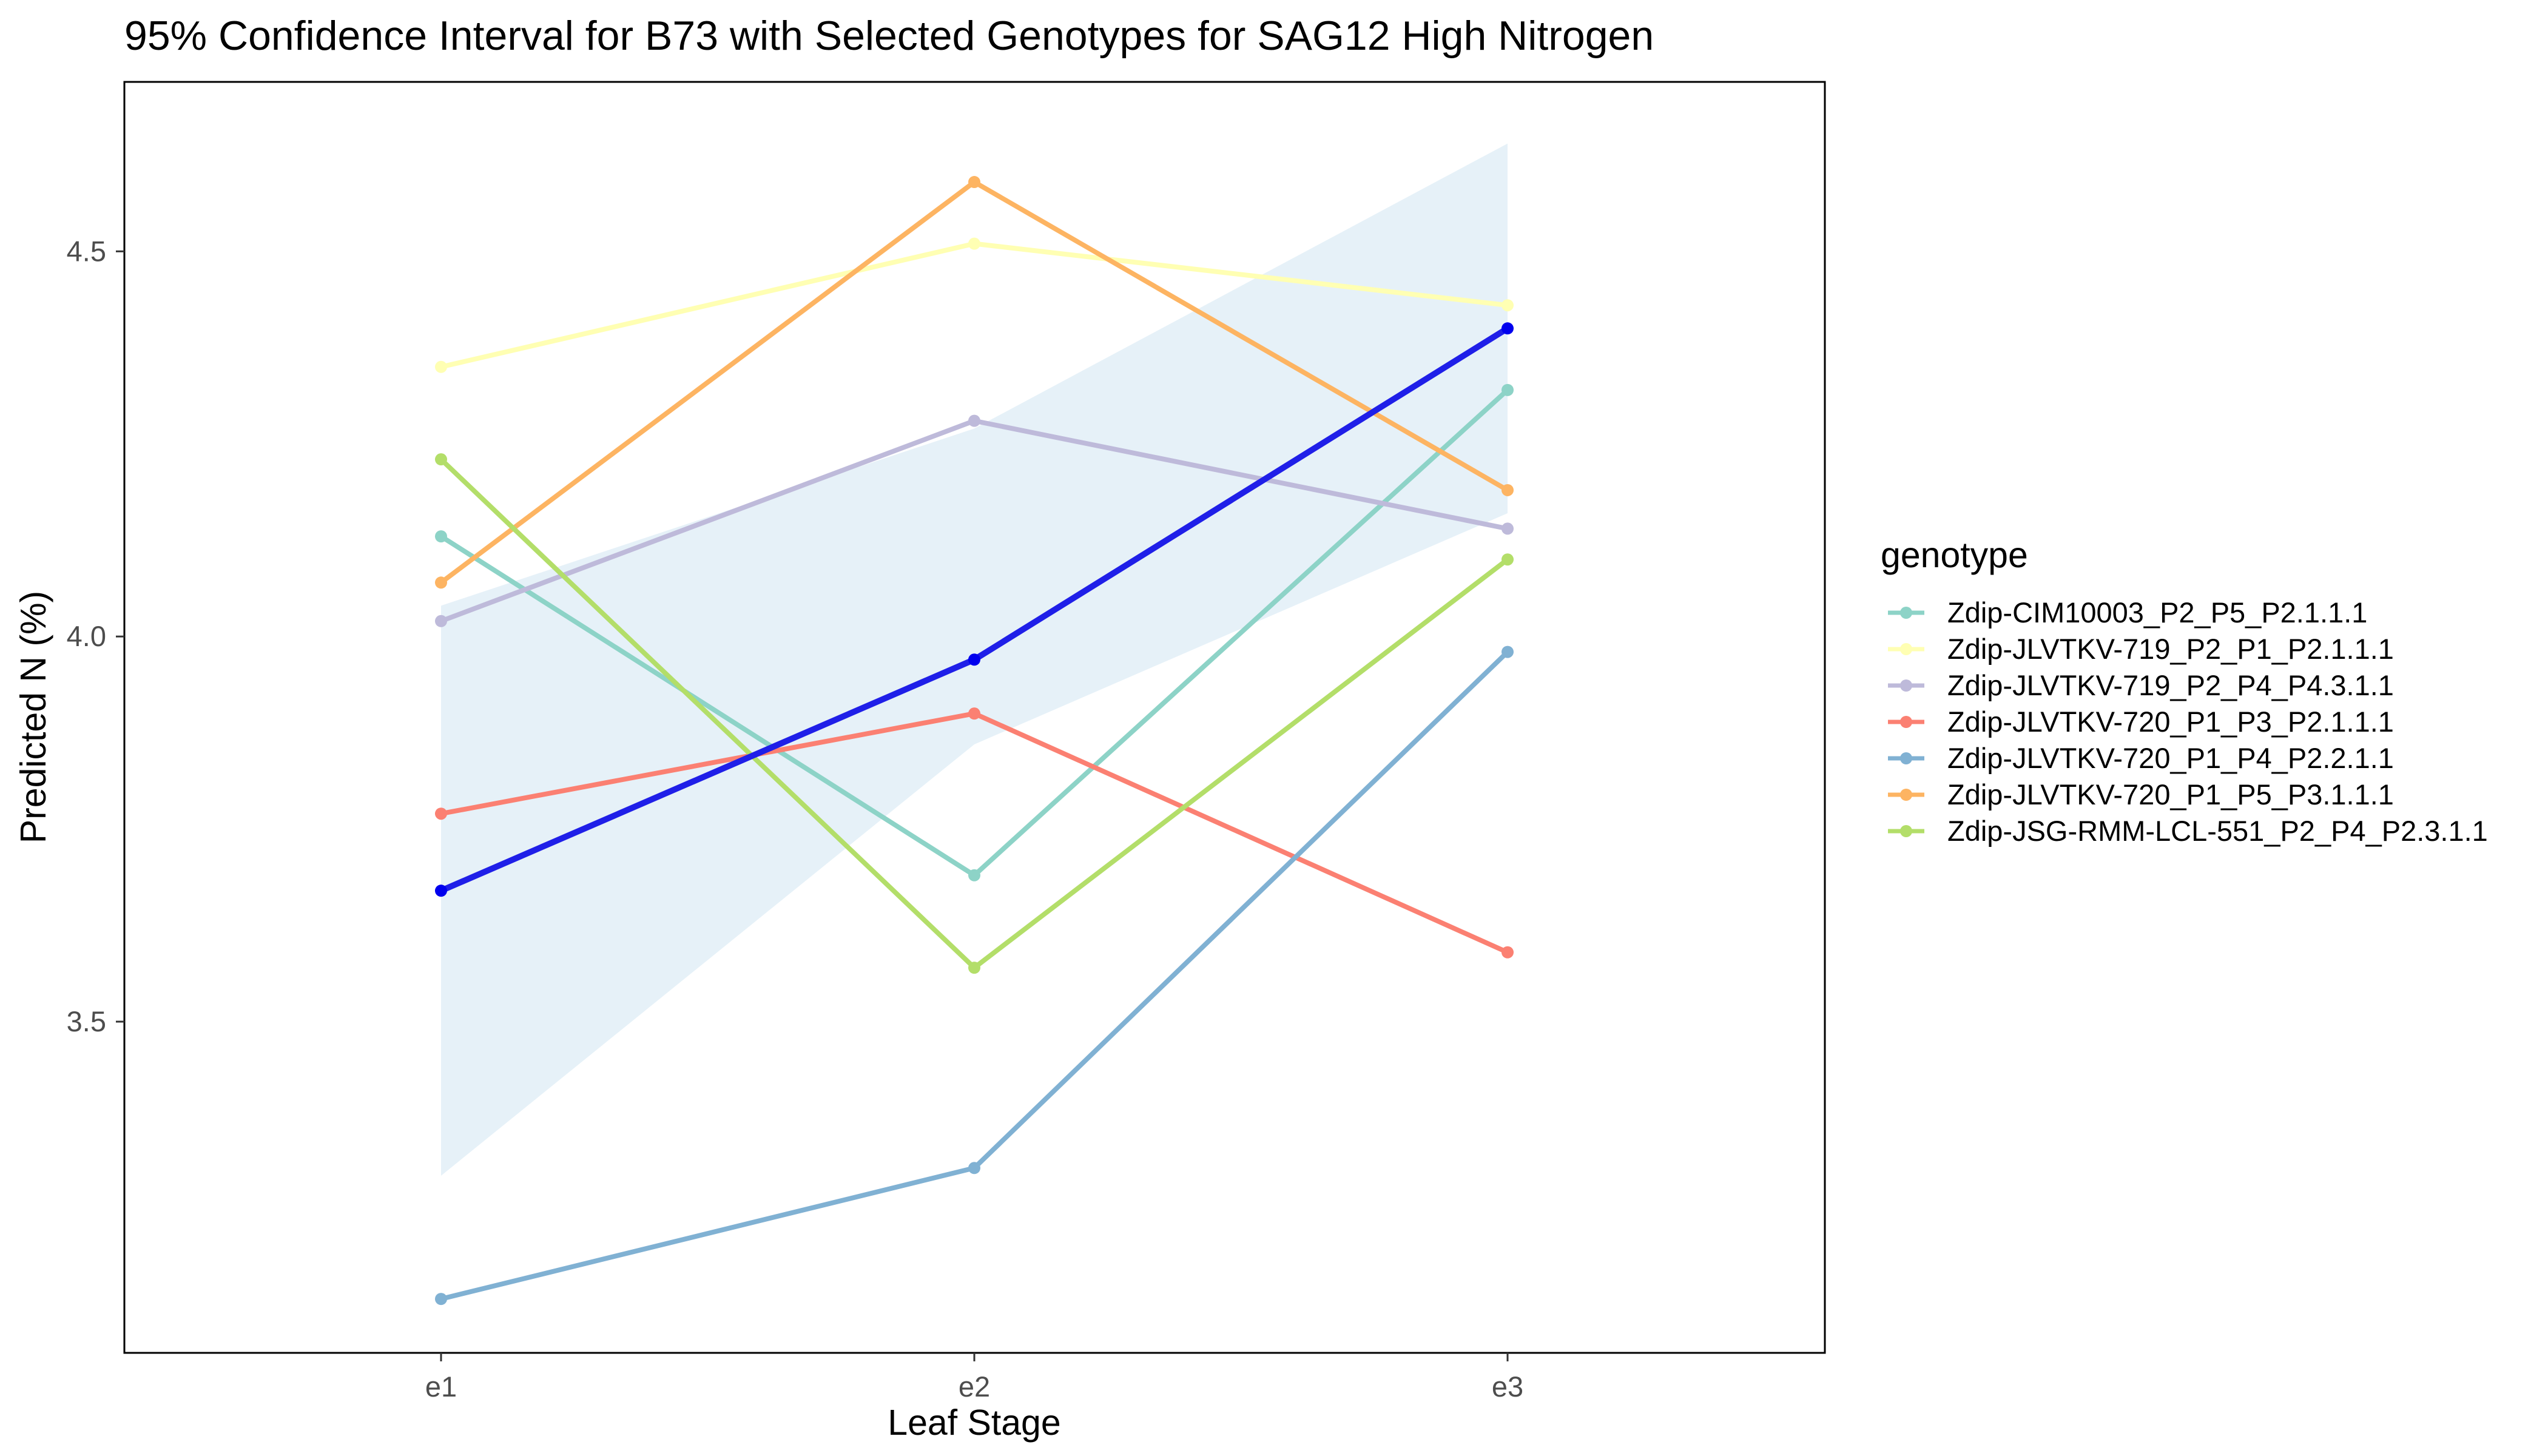 The image size is (2548, 1456). Describe the element at coordinates (974, 833) in the screenshot. I see `genotype-4-series` at that location.